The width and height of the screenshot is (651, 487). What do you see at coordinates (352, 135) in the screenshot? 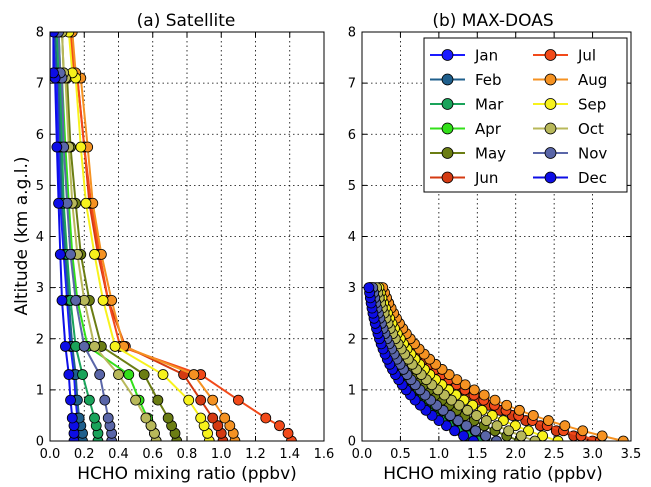
I see `panel-b-ytick-label: 6` at bounding box center [352, 135].